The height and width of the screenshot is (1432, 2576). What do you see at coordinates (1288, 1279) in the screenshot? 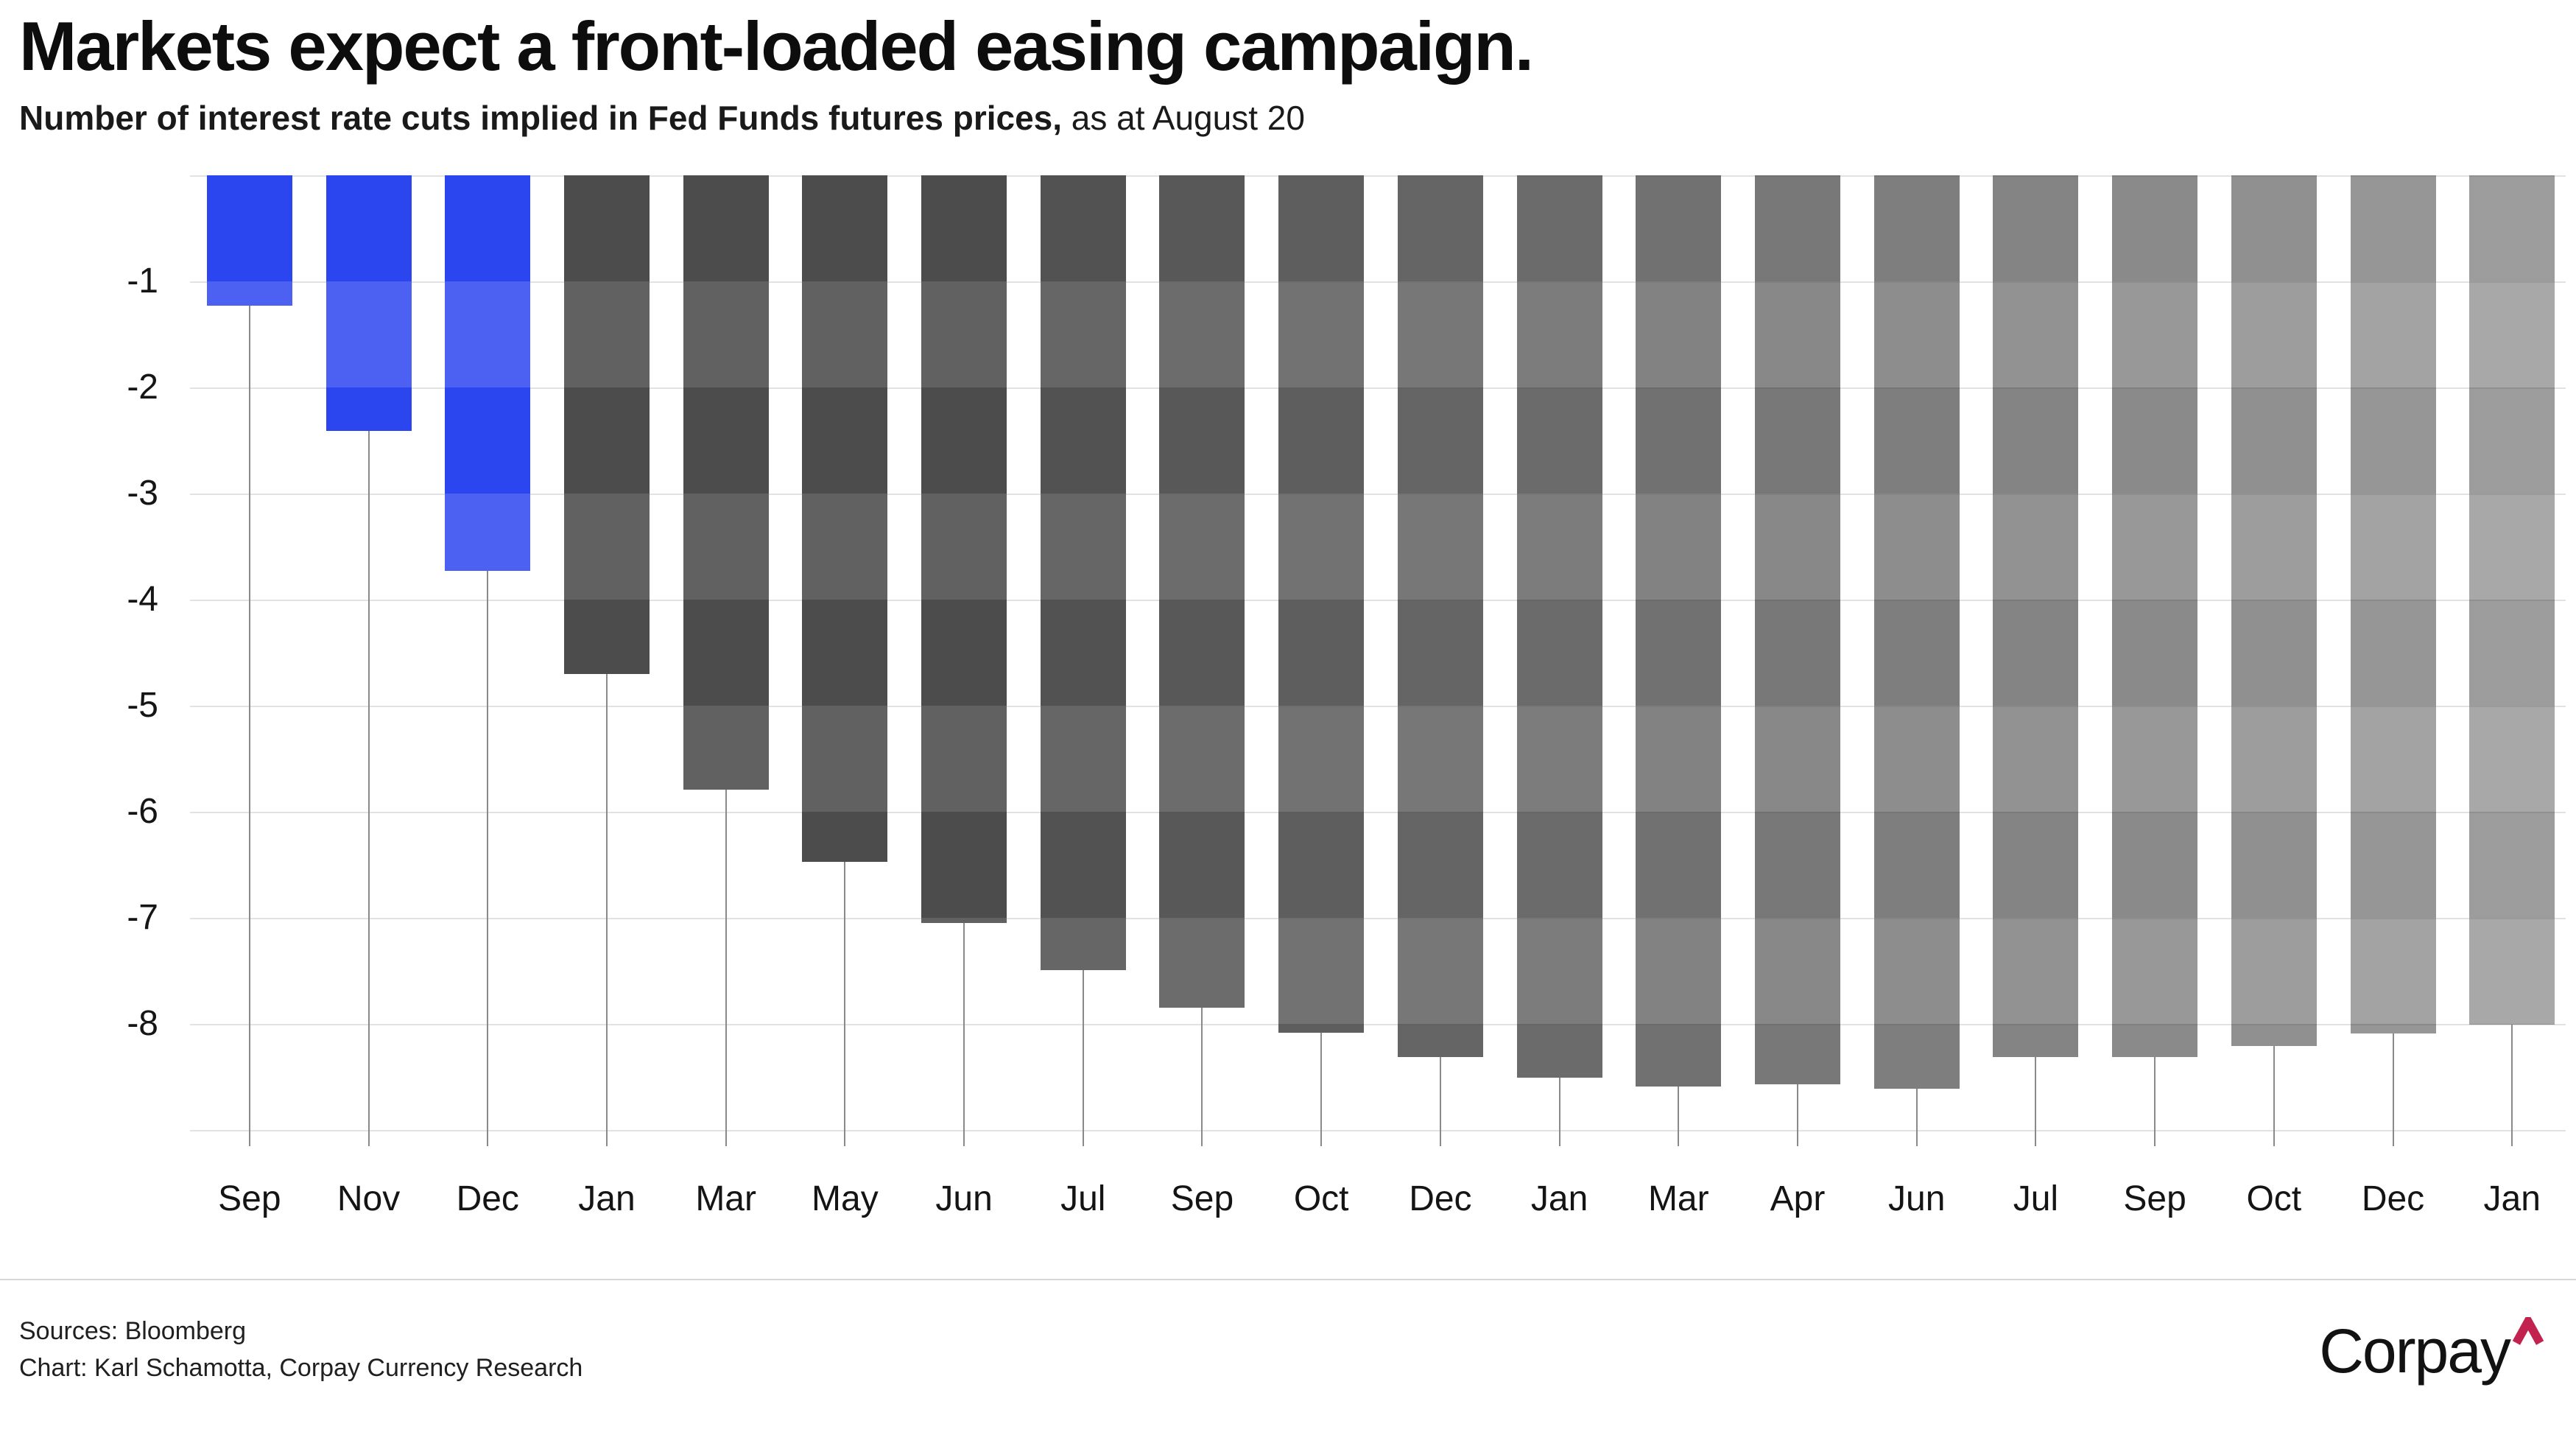
I see `footer-separator` at bounding box center [1288, 1279].